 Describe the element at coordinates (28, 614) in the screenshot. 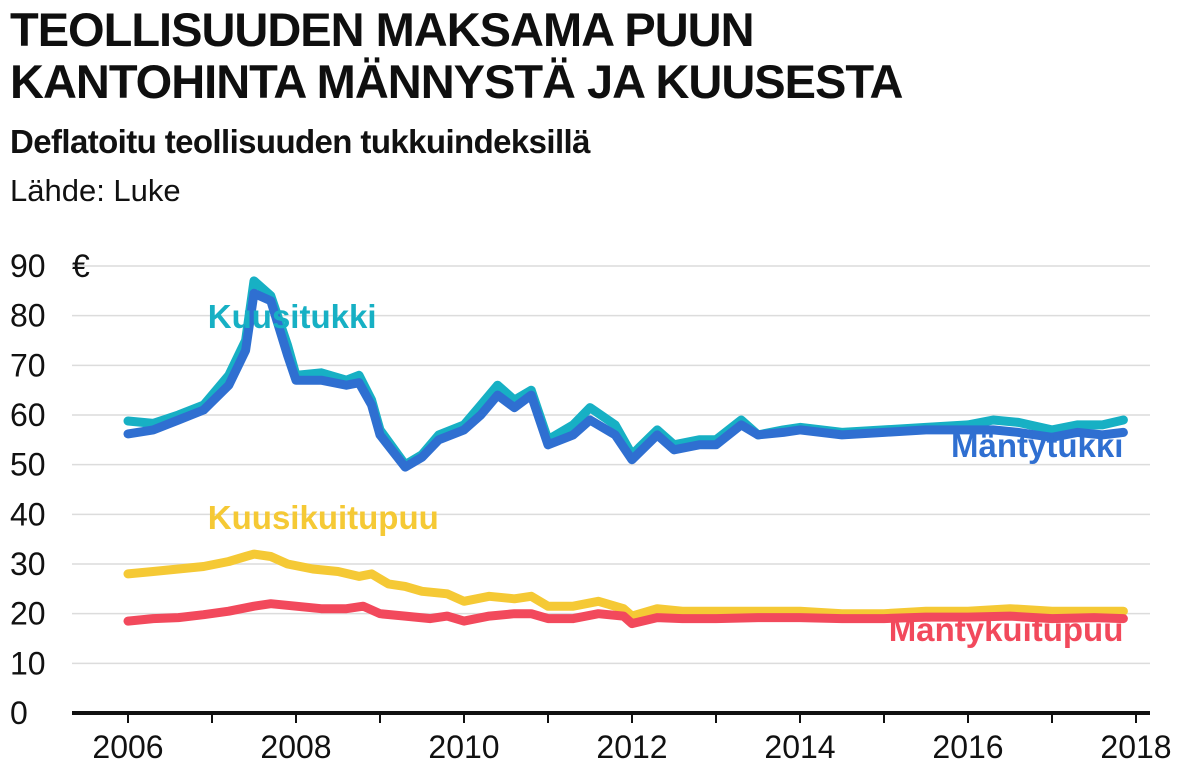

I see `y-tick-label-20: 20` at that location.